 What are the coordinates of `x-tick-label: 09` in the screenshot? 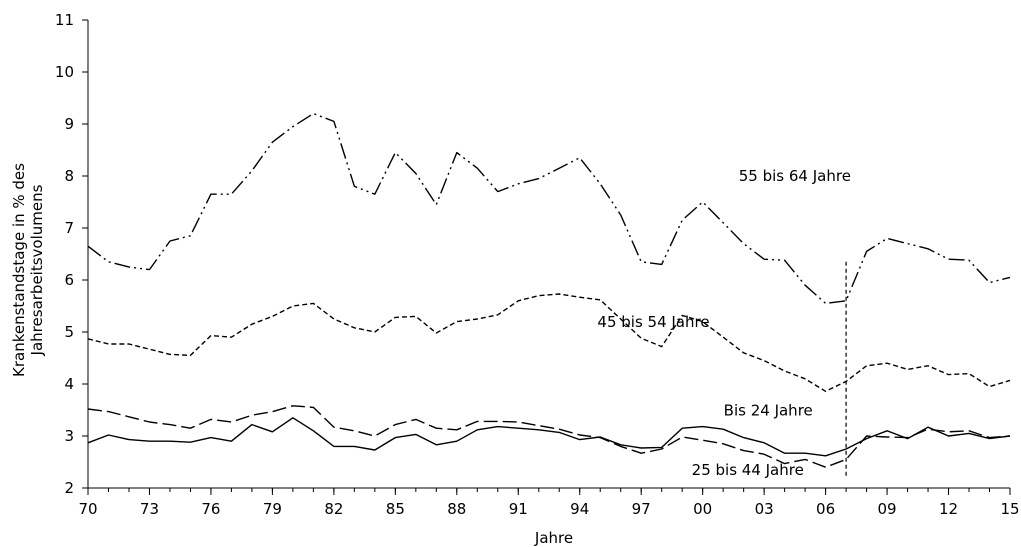 It's located at (887, 509).